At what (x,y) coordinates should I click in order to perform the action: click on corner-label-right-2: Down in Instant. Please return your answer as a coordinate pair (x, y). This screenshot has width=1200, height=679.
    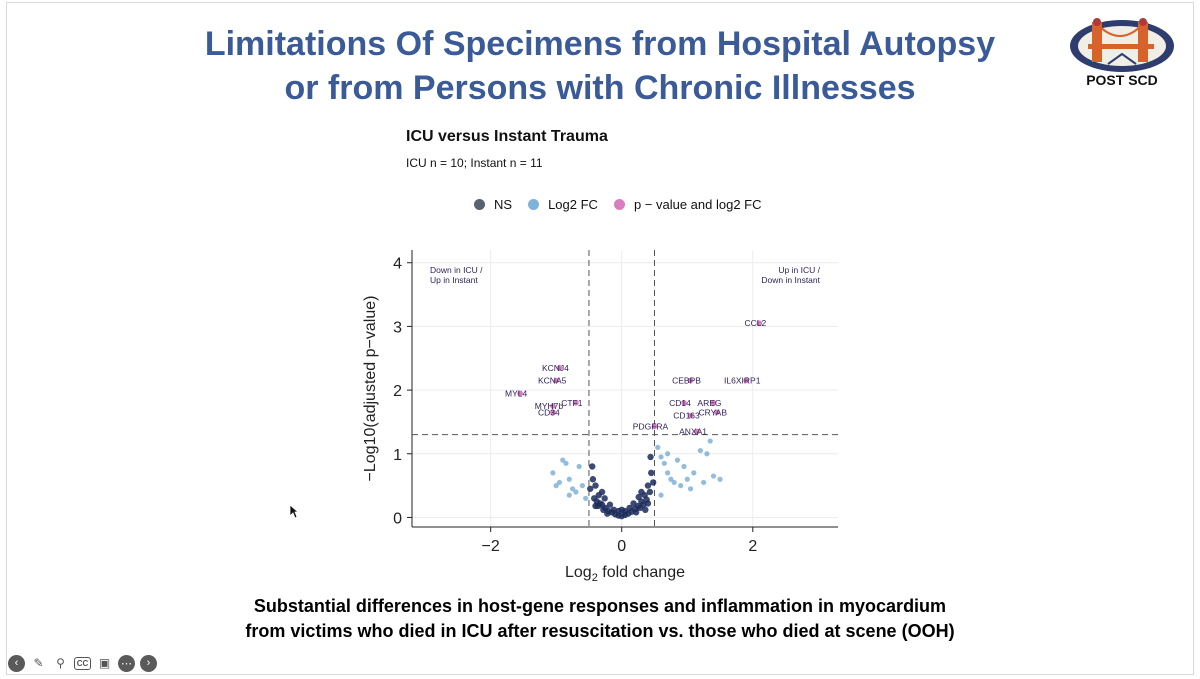
    Looking at the image, I should click on (790, 280).